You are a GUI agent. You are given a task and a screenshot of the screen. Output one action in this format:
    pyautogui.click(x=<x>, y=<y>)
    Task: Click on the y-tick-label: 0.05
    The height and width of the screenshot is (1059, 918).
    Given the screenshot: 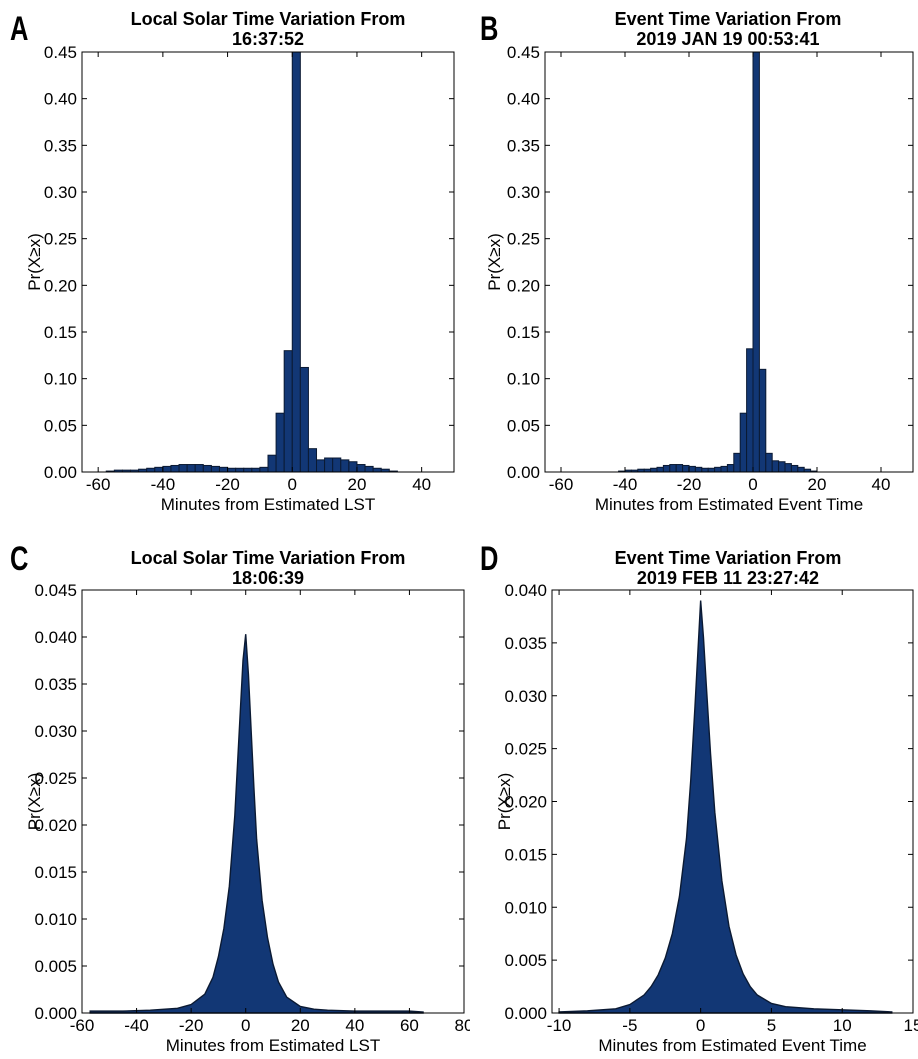 What is the action you would take?
    pyautogui.click(x=523, y=425)
    